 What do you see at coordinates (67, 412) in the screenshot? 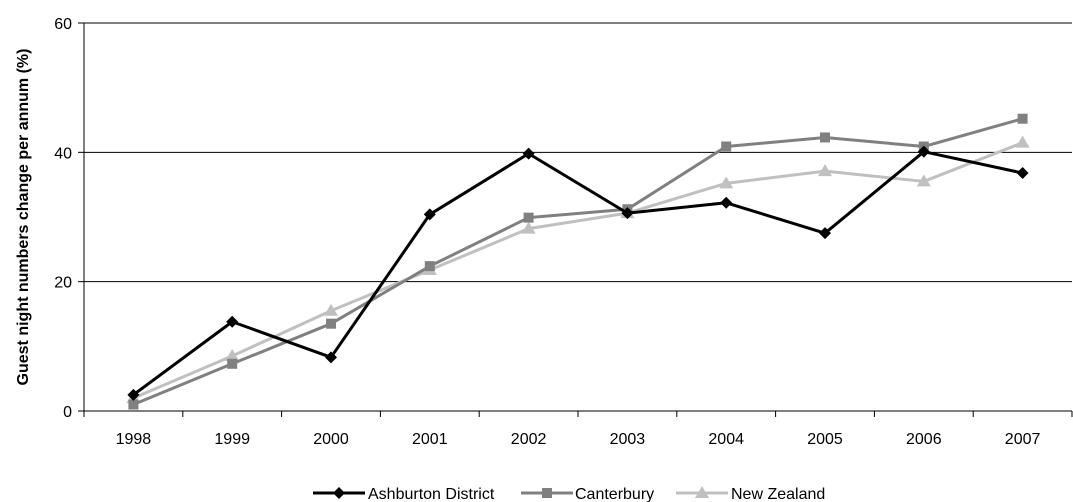
I see `y-tick-label: 0` at bounding box center [67, 412].